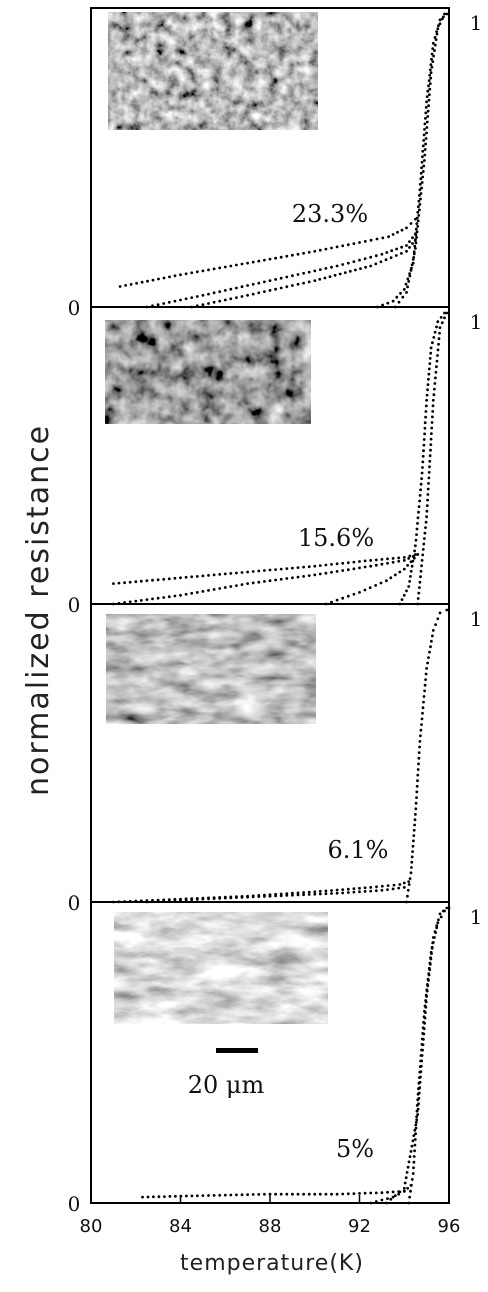  Describe the element at coordinates (180, 1226) in the screenshot. I see `x-tick-label: 84` at that location.